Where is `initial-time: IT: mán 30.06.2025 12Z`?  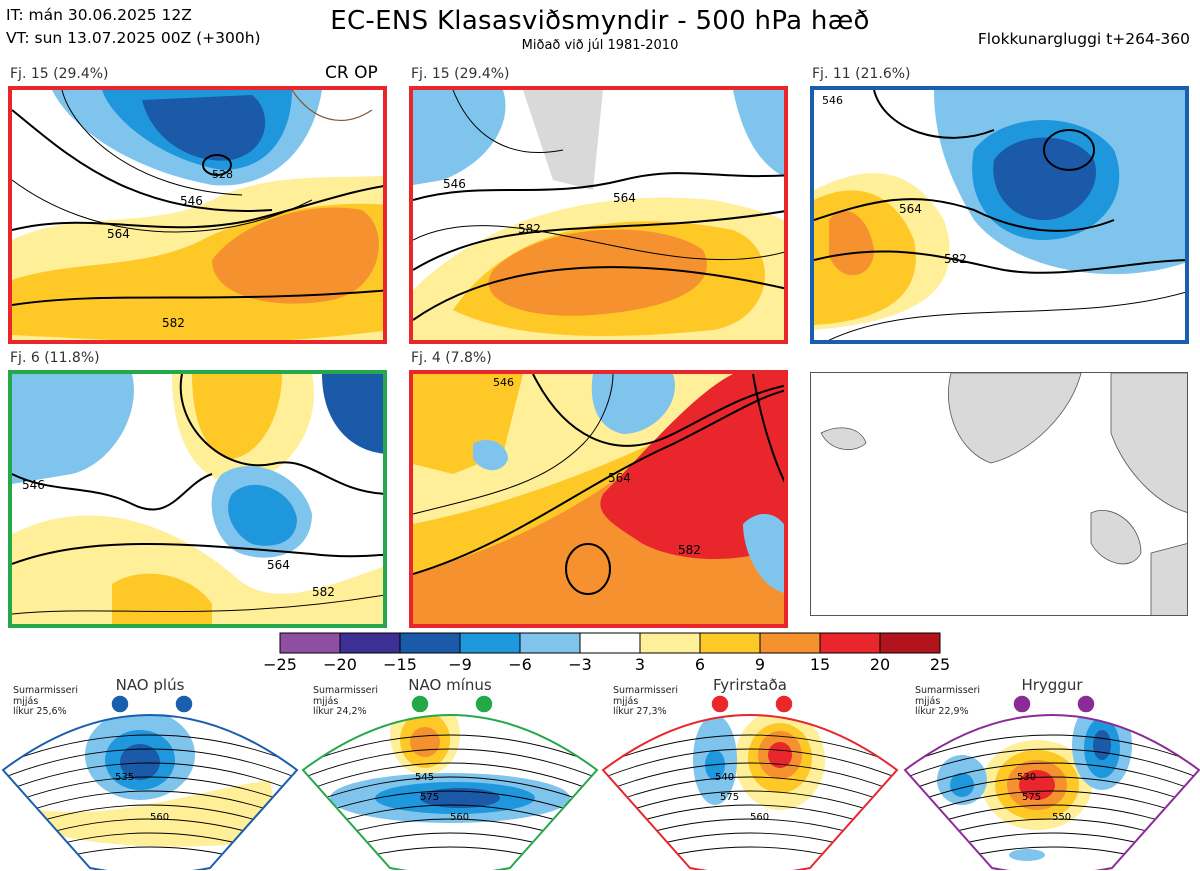 initial-time: IT: mán 30.06.2025 12Z is located at coordinates (99, 15).